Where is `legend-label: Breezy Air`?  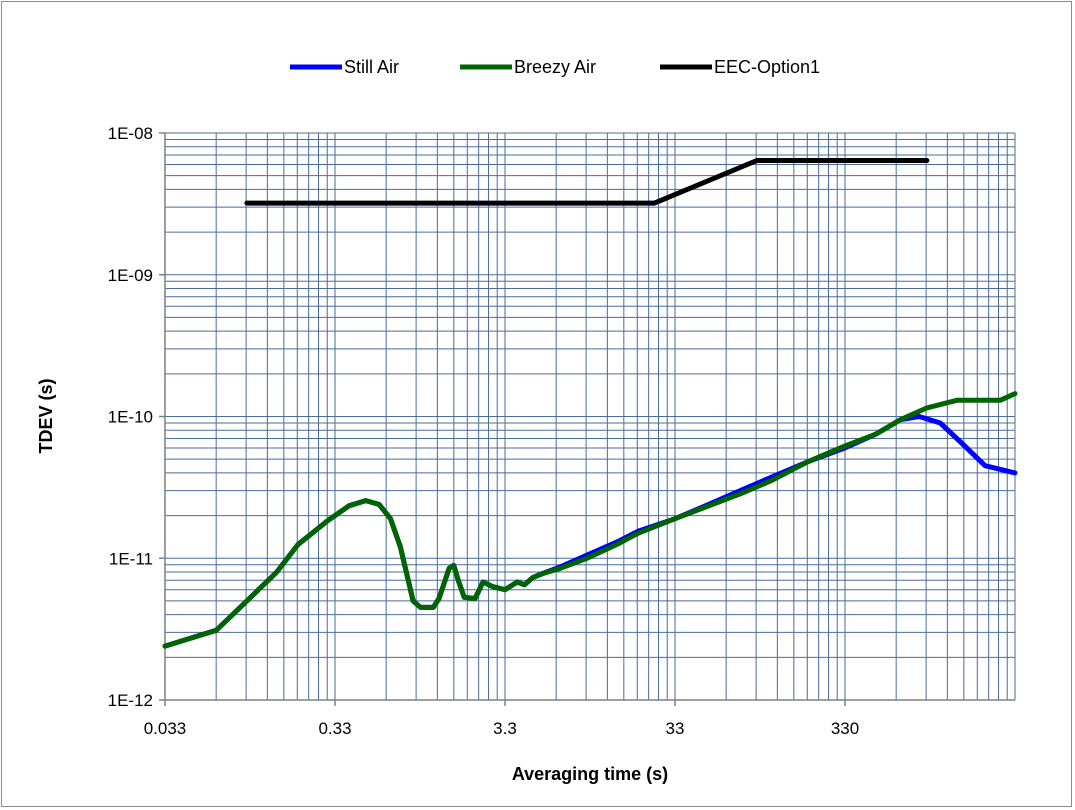
legend-label: Breezy Air is located at coordinates (555, 67).